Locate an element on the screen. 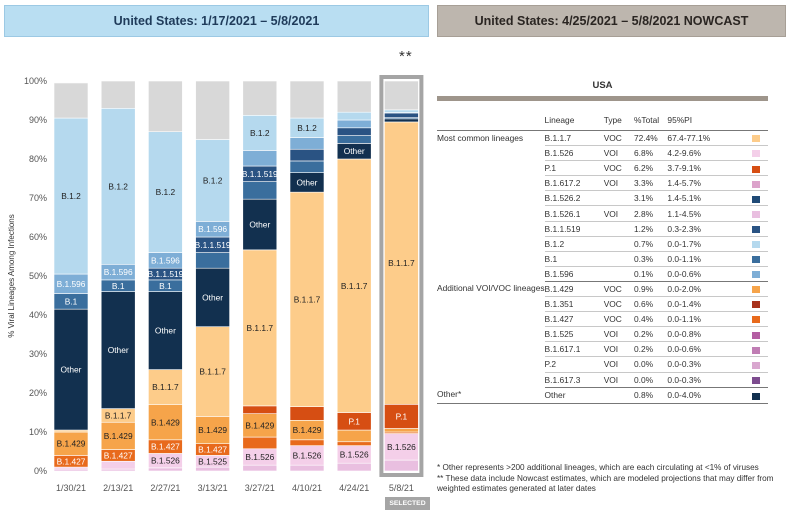 This screenshot has width=790, height=514. bar-data-label: B.1.427 is located at coordinates (165, 447).